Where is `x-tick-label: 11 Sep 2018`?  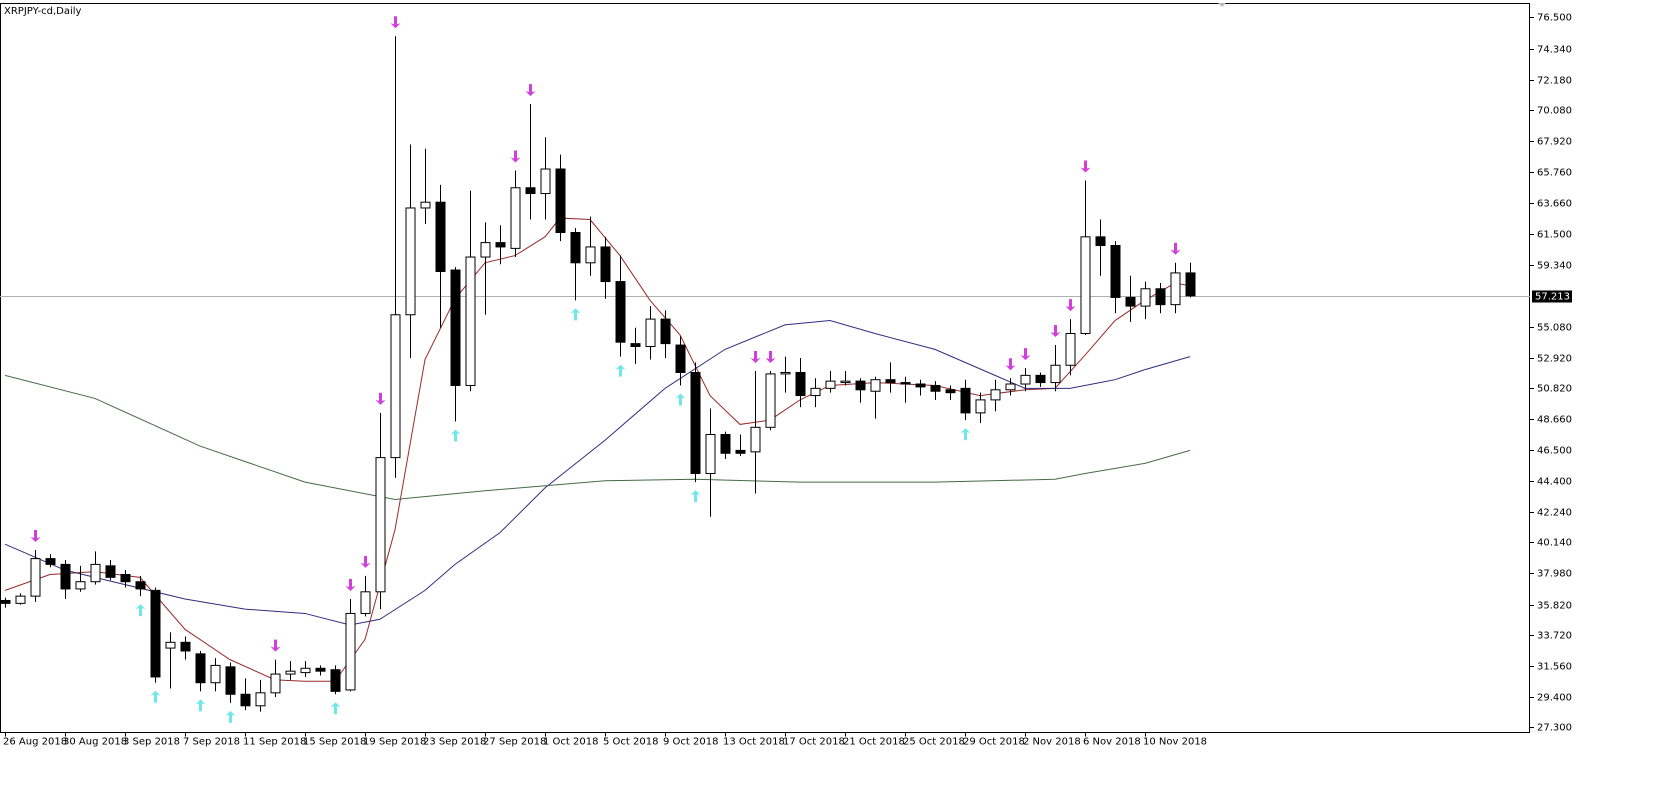
x-tick-label: 11 Sep 2018 is located at coordinates (274, 742).